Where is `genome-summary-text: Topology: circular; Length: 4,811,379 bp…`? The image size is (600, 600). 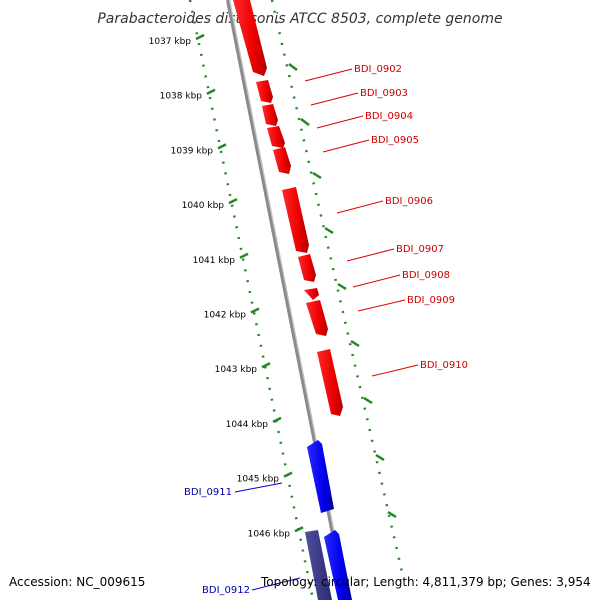
genome-summary-text: Topology: circular; Length: 4,811,379 bp… is located at coordinates (425, 582).